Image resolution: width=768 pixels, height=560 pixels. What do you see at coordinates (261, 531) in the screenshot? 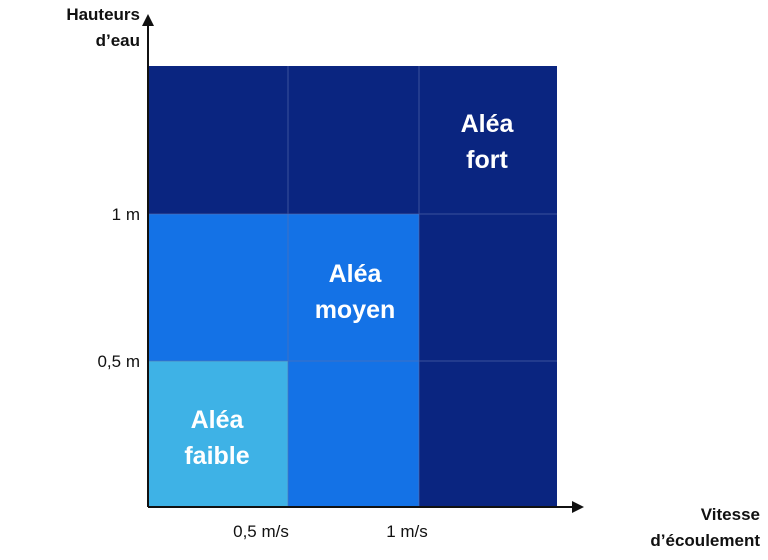
I see `x-tick-05ms: 0,5 m/s` at bounding box center [261, 531].